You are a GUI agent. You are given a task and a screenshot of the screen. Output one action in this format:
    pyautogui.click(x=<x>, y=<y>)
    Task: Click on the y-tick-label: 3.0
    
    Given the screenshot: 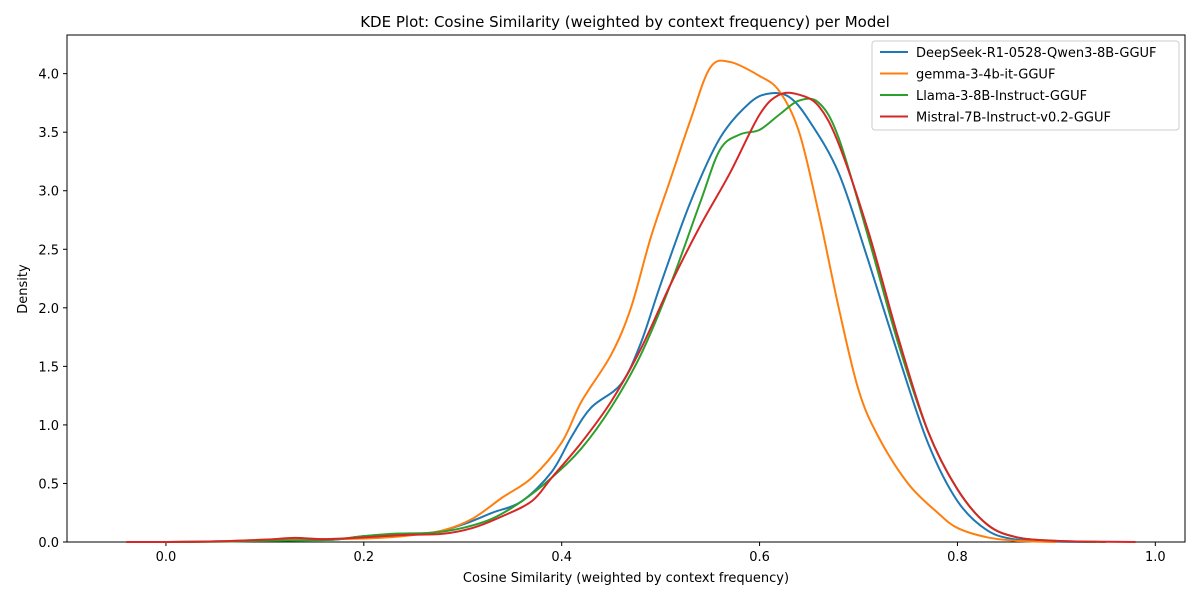 What is the action you would take?
    pyautogui.click(x=48, y=192)
    